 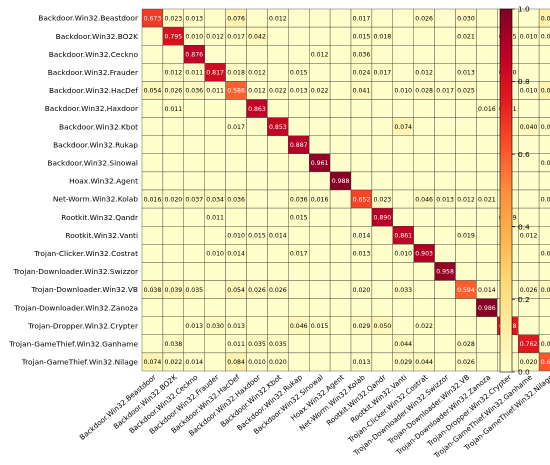 I want to click on y-tick-label: Trojan-Downloader.Win32.Zanoza, so click(x=75, y=307).